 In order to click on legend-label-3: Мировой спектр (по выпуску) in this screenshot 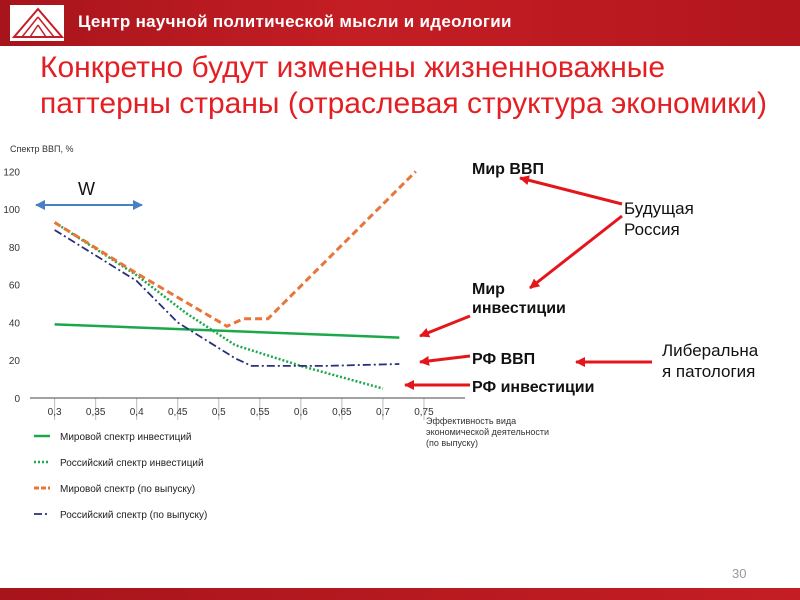, I will do `click(127, 489)`.